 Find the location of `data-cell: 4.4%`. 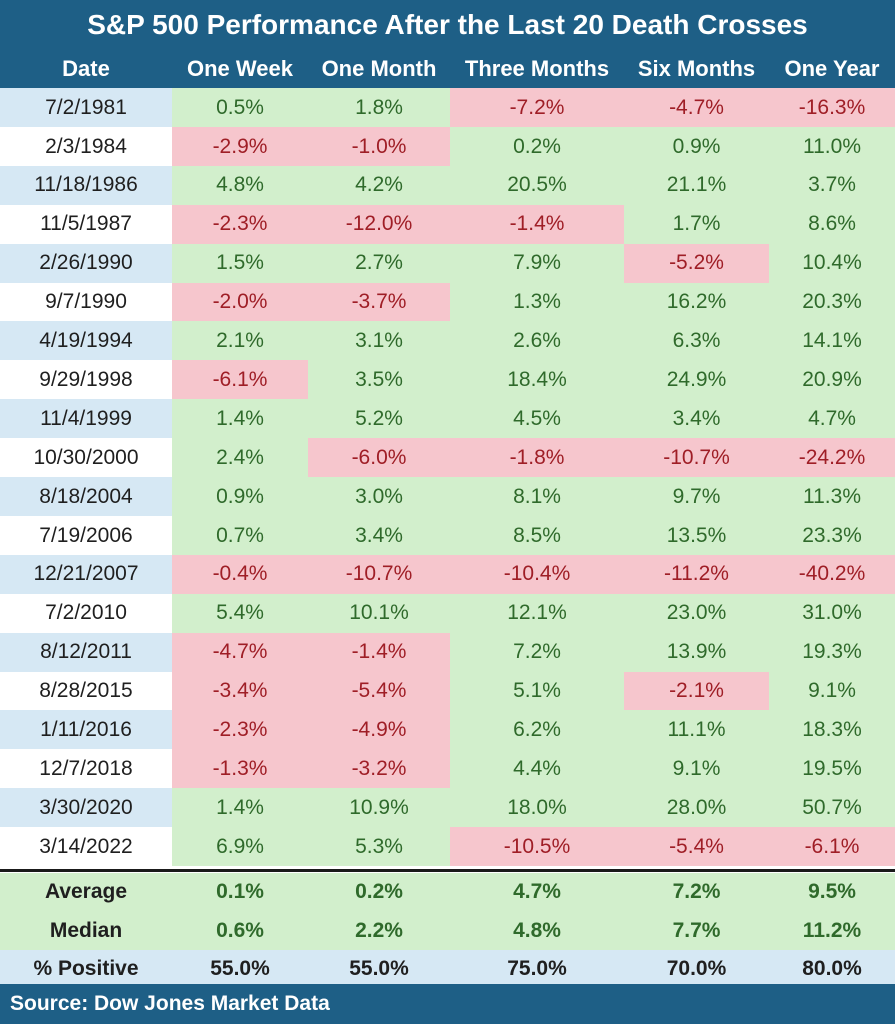

data-cell: 4.4% is located at coordinates (537, 769).